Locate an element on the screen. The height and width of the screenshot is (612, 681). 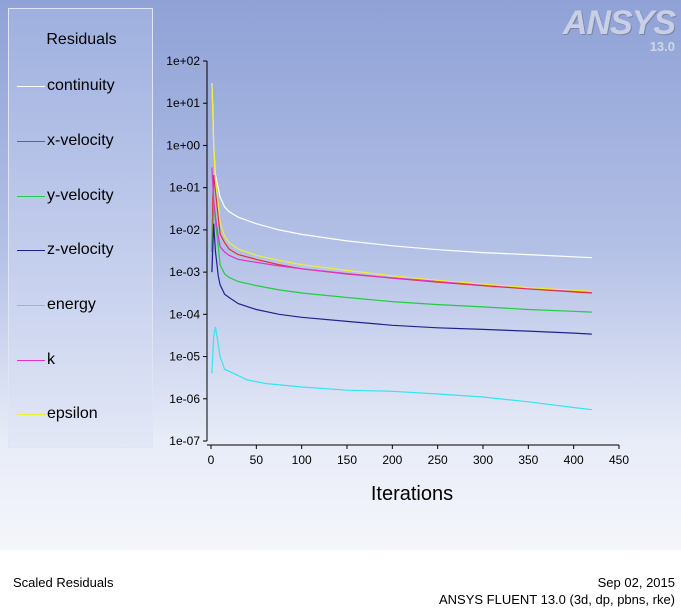
footer-date: Sep 02, 2015 is located at coordinates (636, 582).